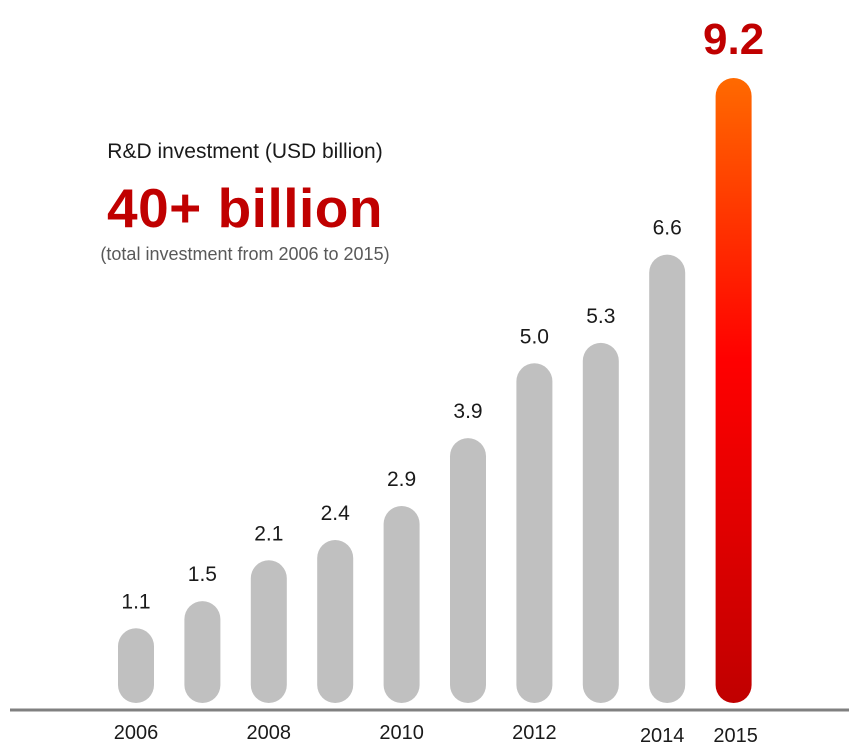 This screenshot has width=849, height=748. What do you see at coordinates (401, 733) in the screenshot?
I see `x-tick-label-2010: 2010` at bounding box center [401, 733].